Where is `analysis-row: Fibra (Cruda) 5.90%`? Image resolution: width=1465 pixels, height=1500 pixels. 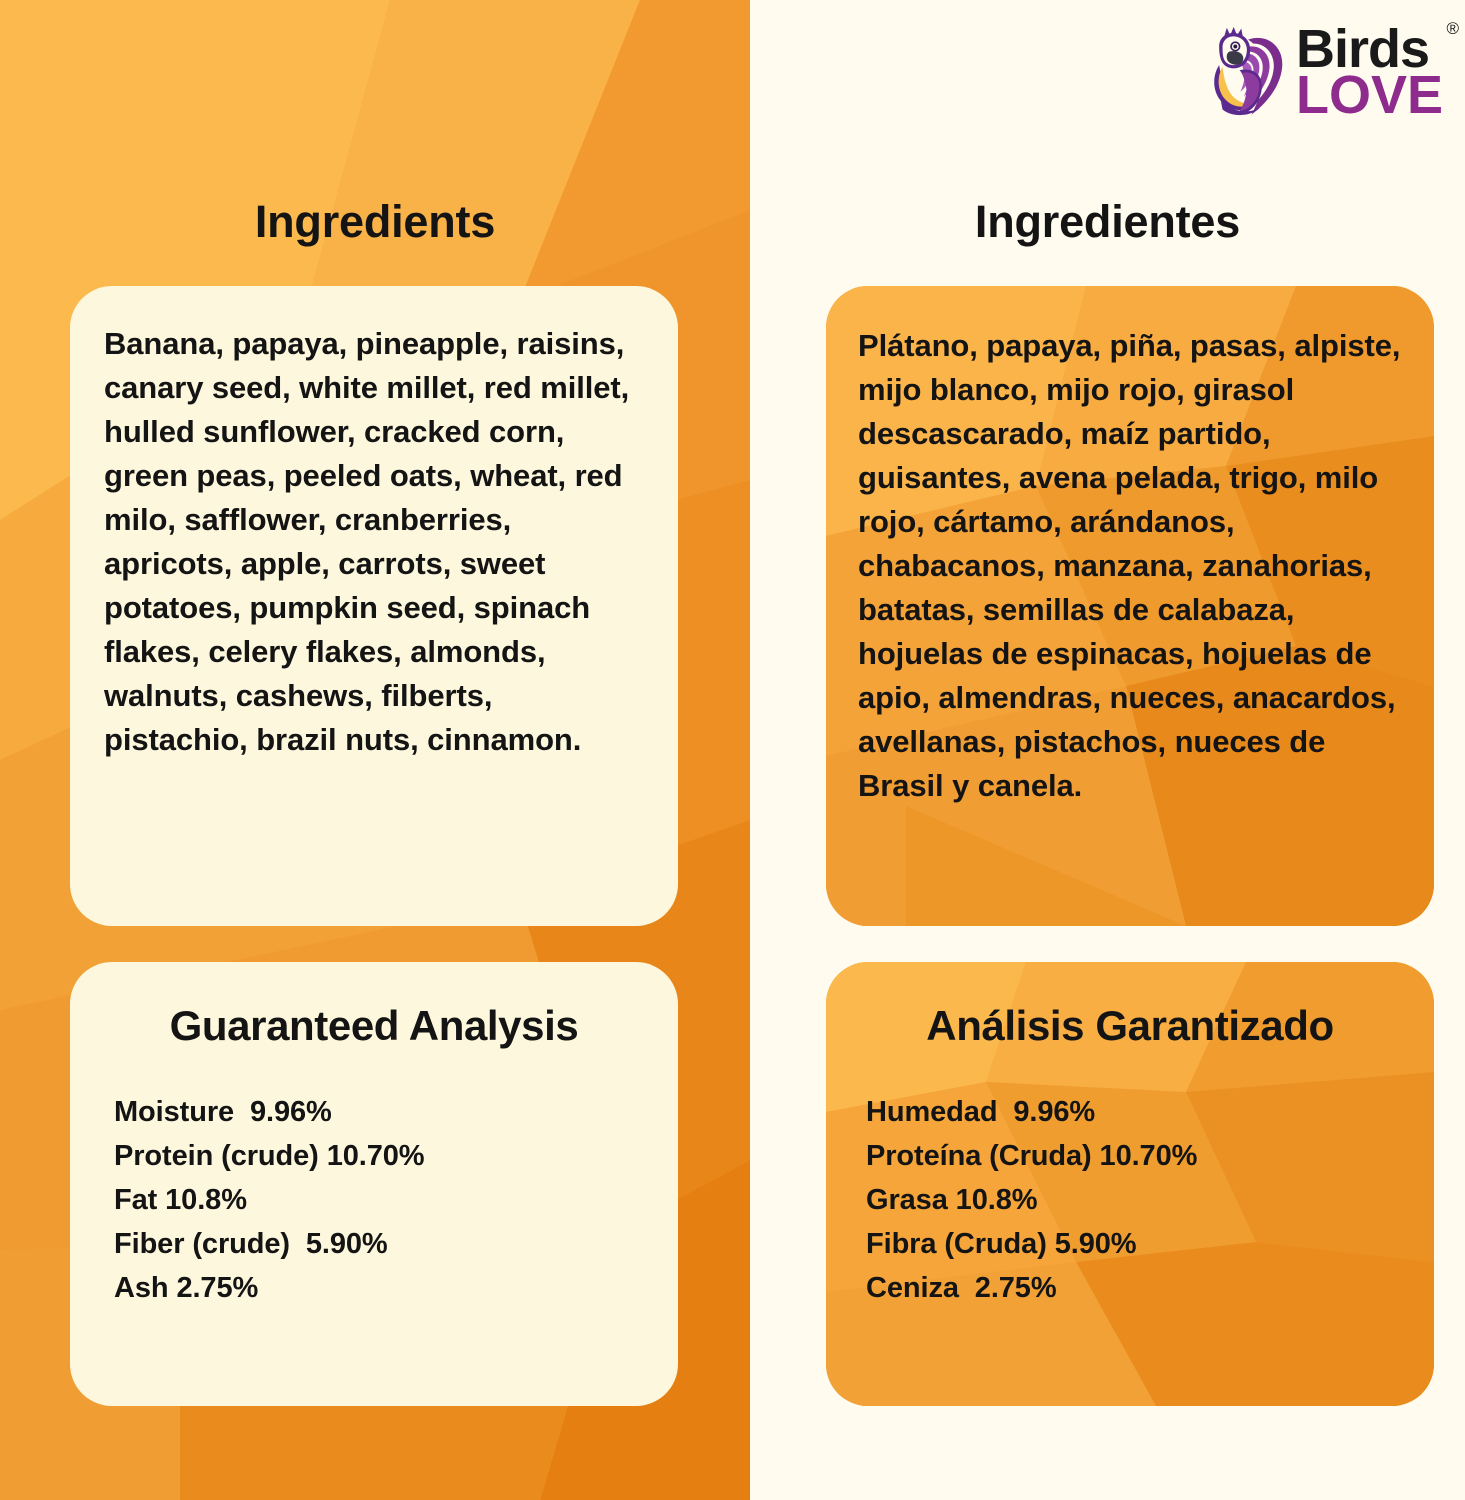 analysis-row: Fibra (Cruda) 5.90% is located at coordinates (1001, 1244).